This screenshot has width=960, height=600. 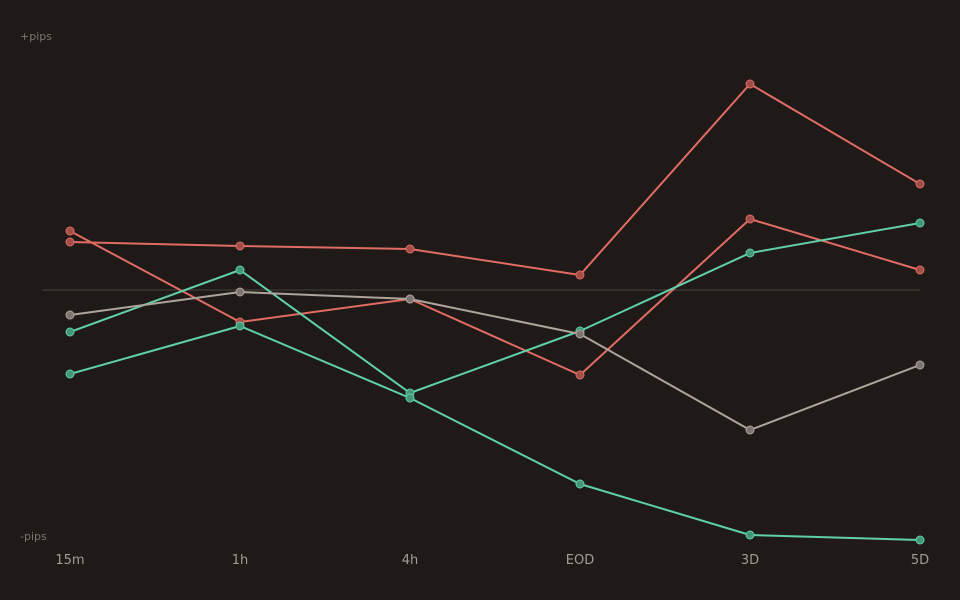 What do you see at coordinates (492, 560) in the screenshot?
I see `x-axis-ticks: 15m 1h 4h EOD 3D 5D` at bounding box center [492, 560].